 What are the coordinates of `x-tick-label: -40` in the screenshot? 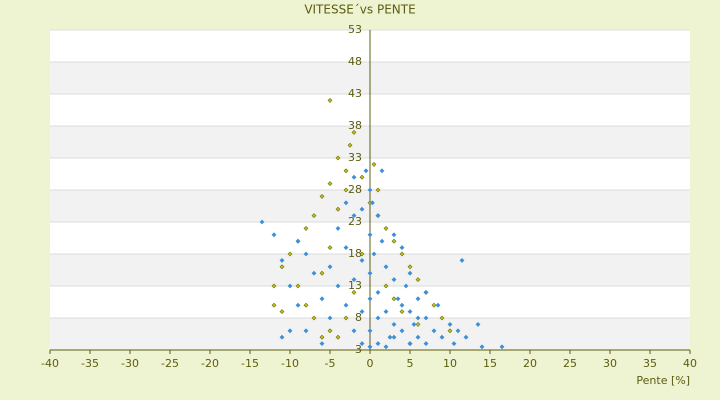 It's located at (50, 363).